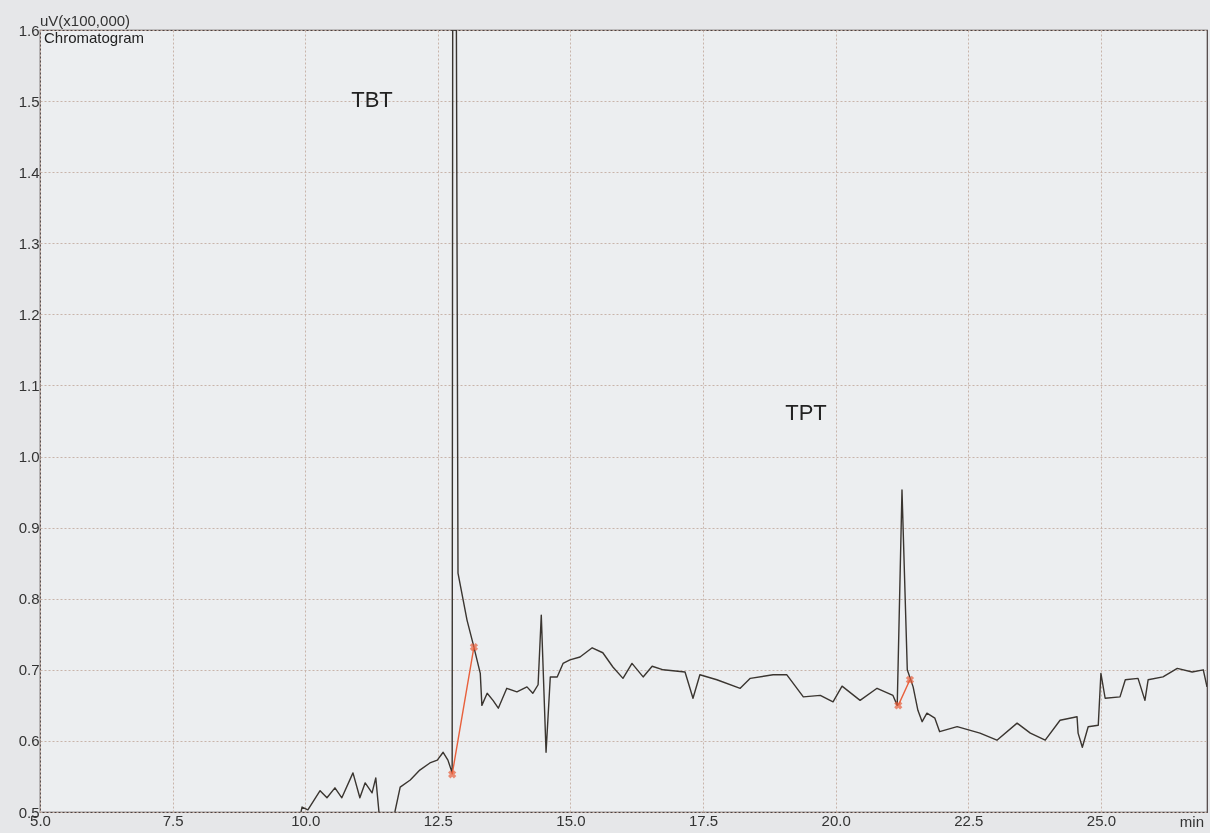 This screenshot has height=833, width=1210. What do you see at coordinates (571, 820) in the screenshot?
I see `x-tick-label: 15.0` at bounding box center [571, 820].